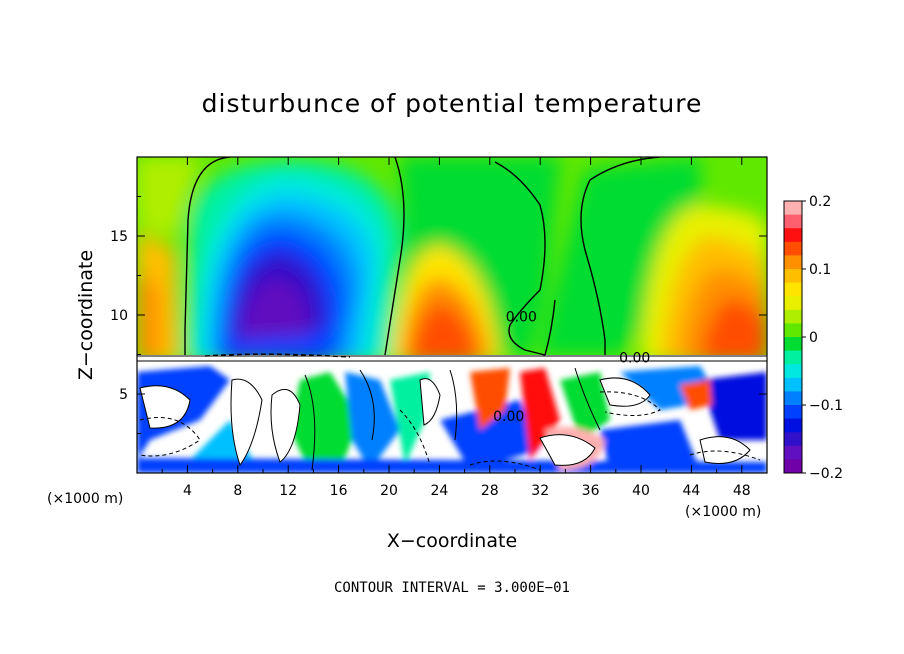  I want to click on y-axis-label: Z−coordinate, so click(86, 315).